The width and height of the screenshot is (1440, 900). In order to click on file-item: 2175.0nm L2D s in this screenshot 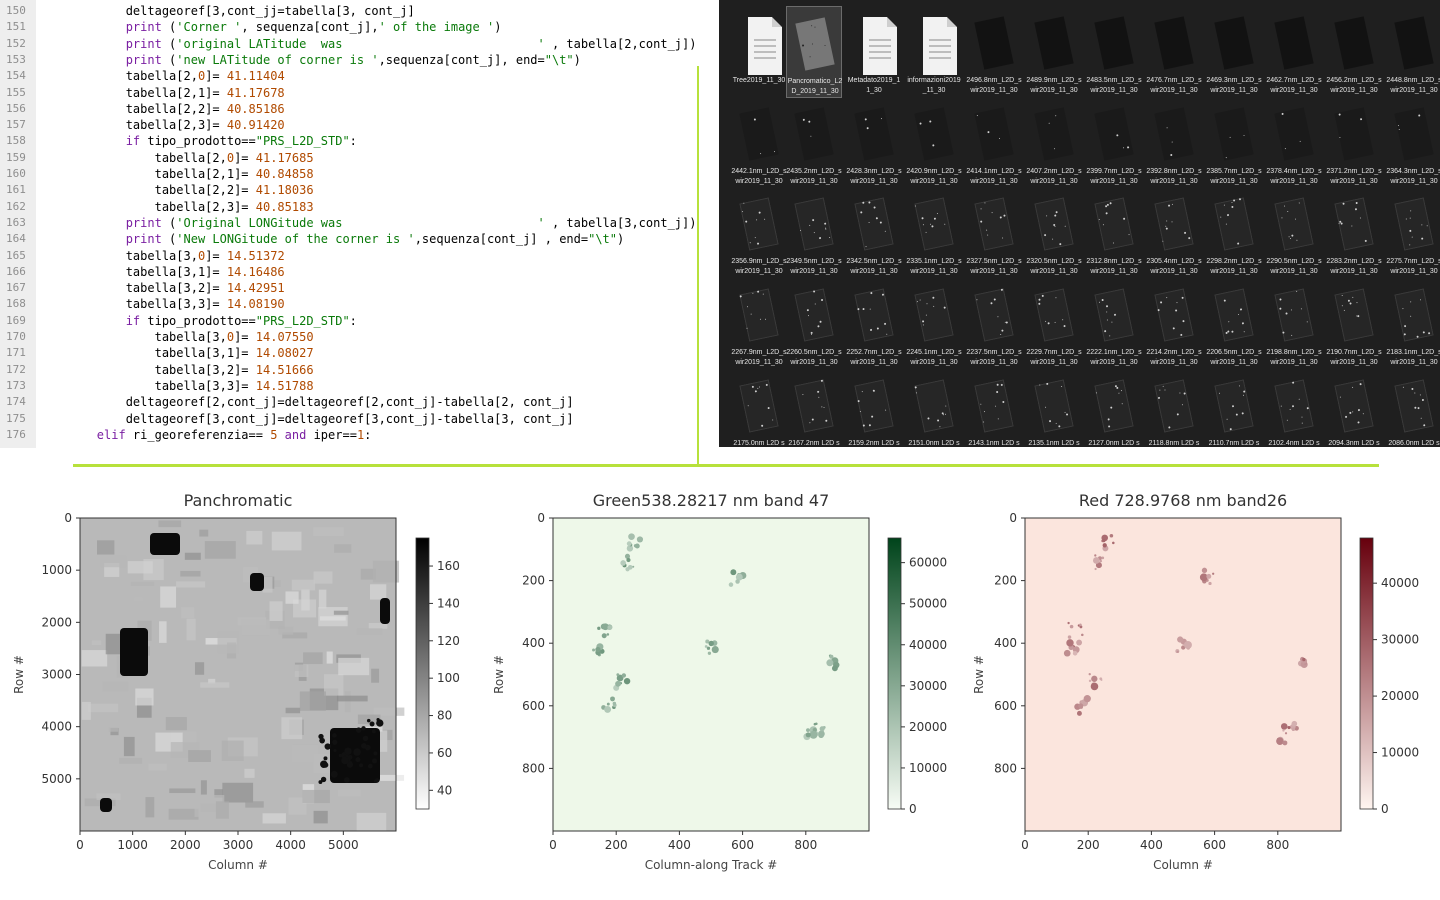, I will do `click(759, 408)`.